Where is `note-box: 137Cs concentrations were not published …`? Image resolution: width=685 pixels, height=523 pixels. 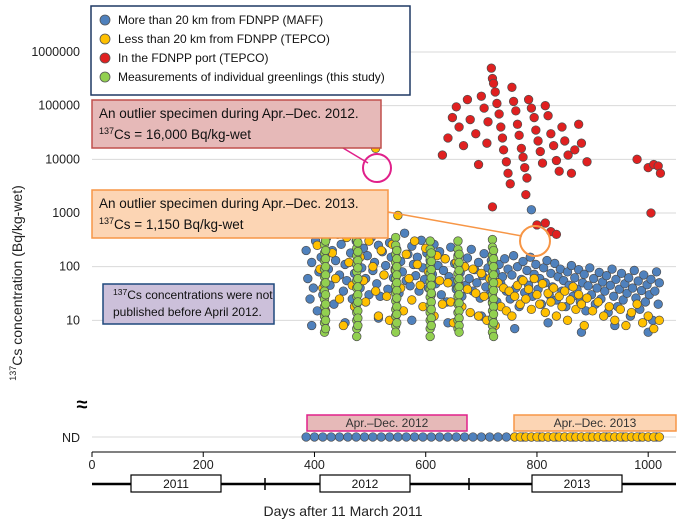
note-box: 137Cs concentrations were not published … is located at coordinates (188, 304).